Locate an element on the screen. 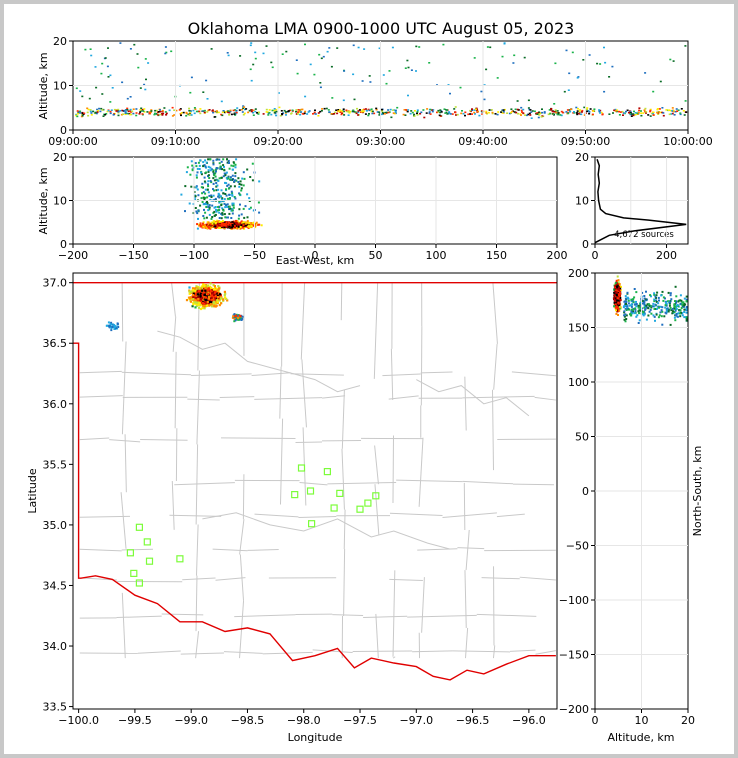 The width and height of the screenshot is (738, 758). altitude-time-x-tick-label: 09:20:00 is located at coordinates (277, 141).